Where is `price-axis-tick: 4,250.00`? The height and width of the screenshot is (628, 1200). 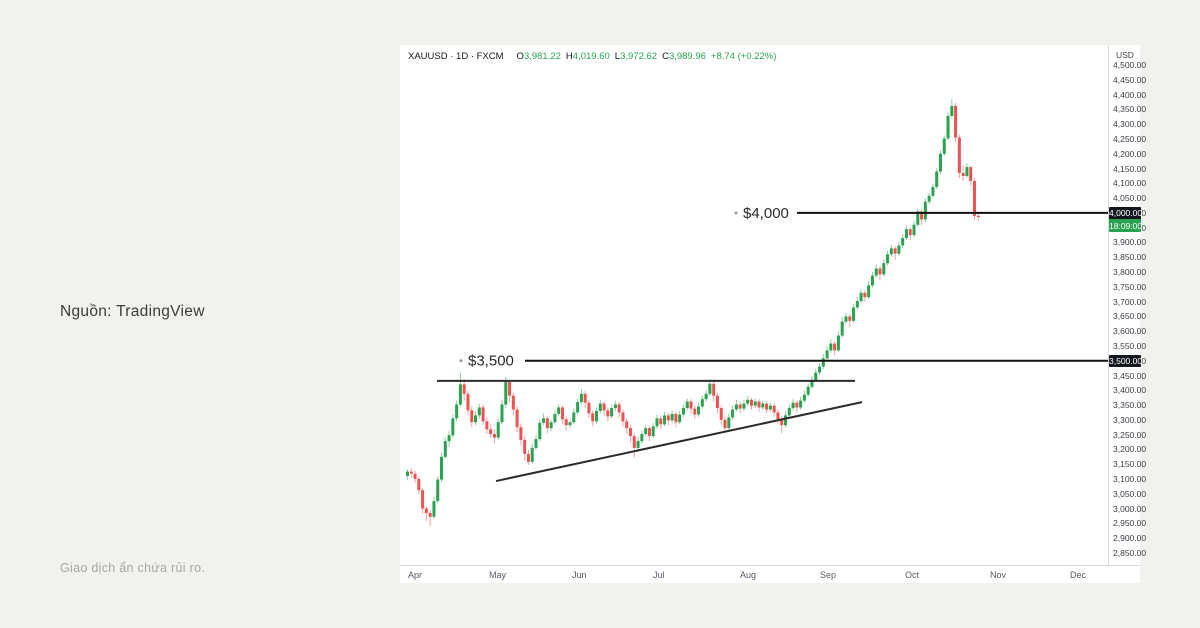 price-axis-tick: 4,250.00 is located at coordinates (1130, 139).